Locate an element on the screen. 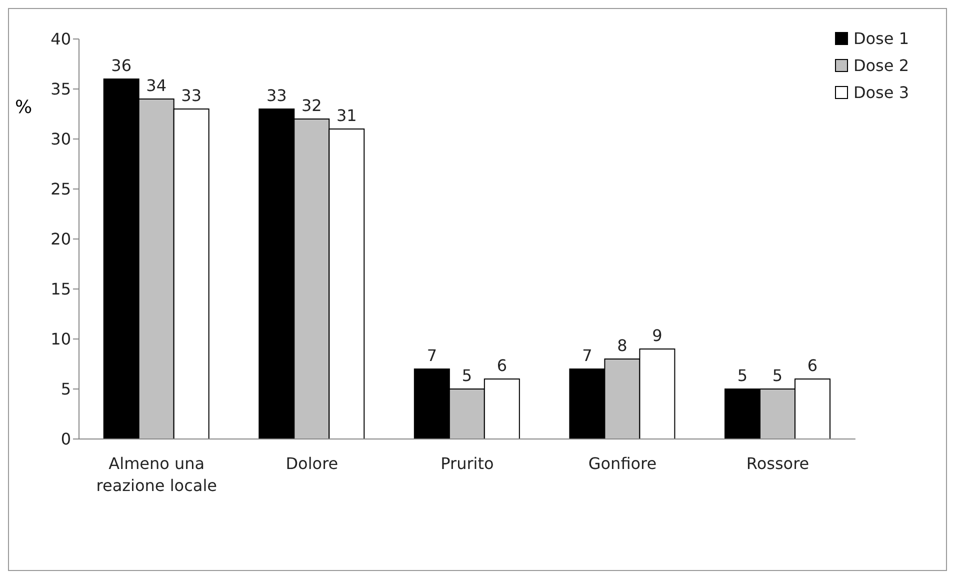  data-label: 31 is located at coordinates (346, 115).